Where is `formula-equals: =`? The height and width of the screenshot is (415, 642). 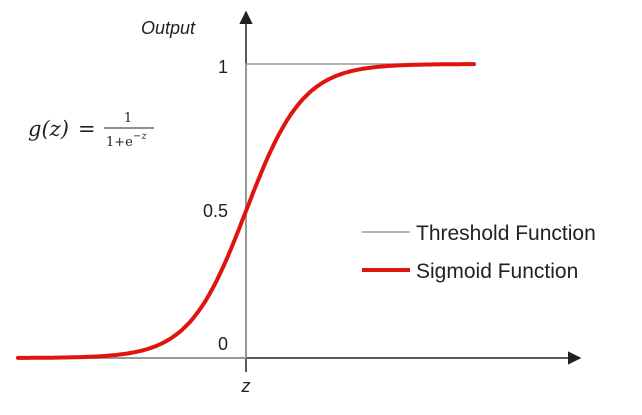 formula-equals: = is located at coordinates (87, 129).